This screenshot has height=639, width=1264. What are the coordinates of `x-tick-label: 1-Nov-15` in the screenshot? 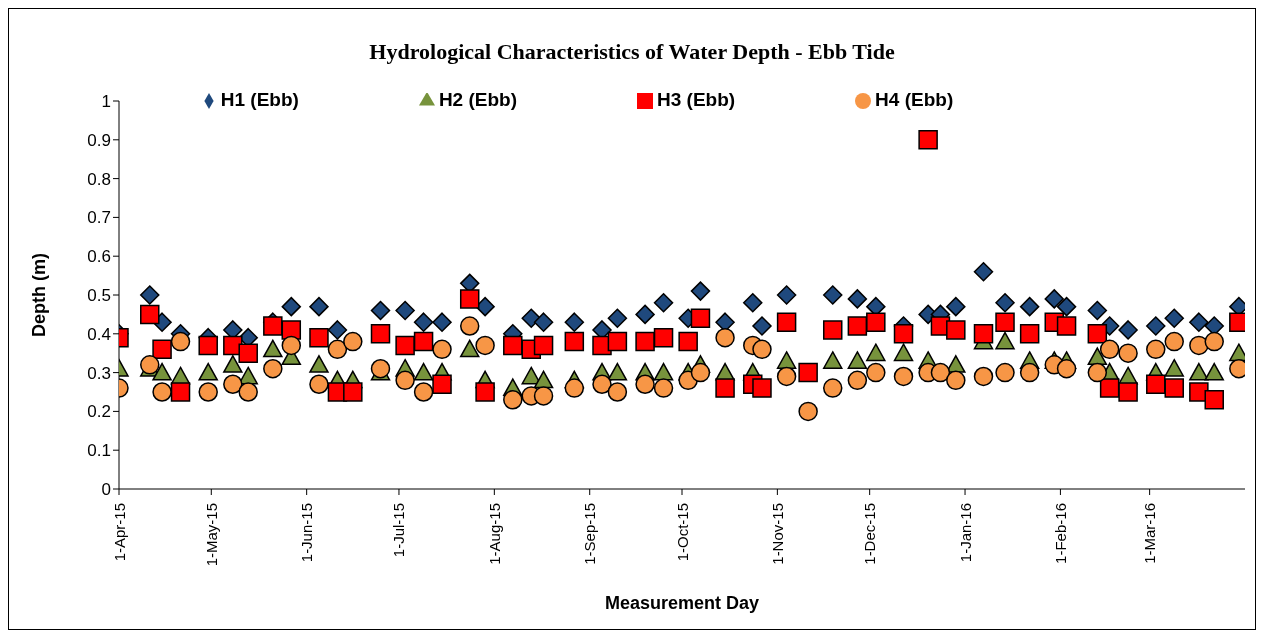 It's located at (777, 534).